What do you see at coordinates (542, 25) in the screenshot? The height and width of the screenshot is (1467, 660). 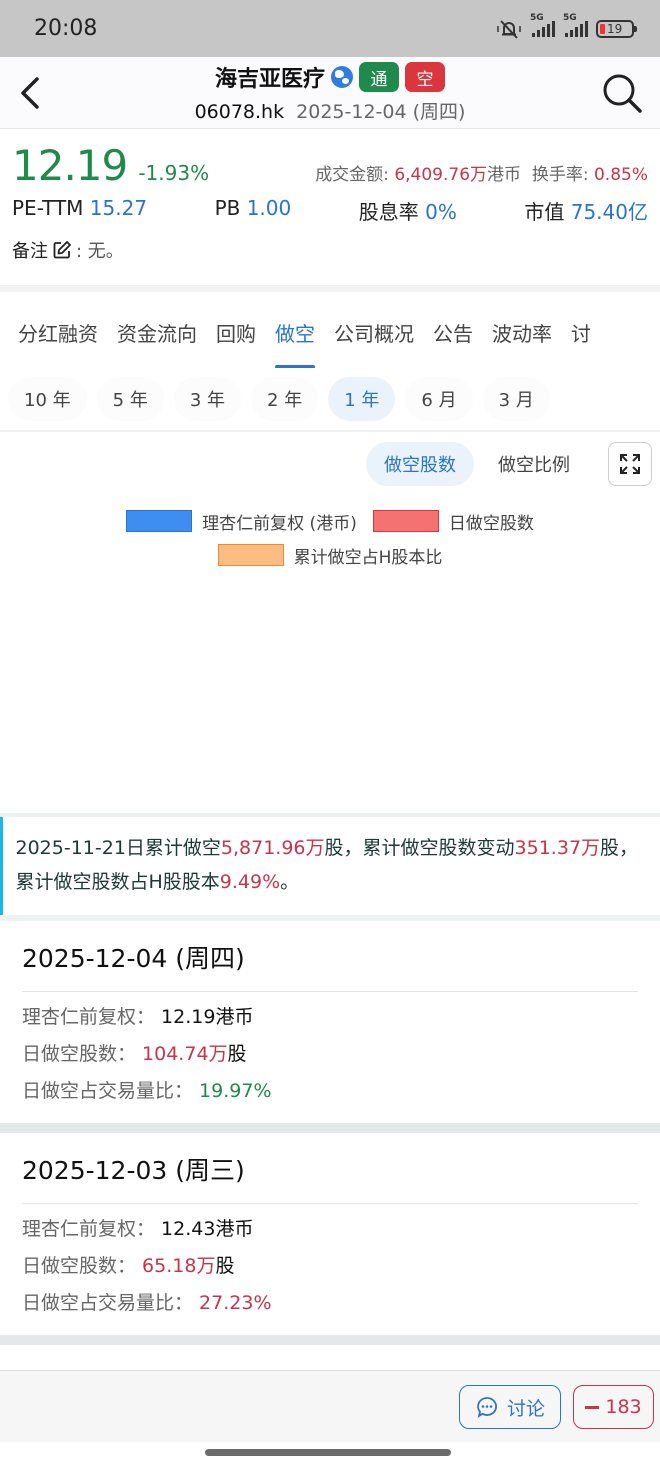 I see `signal-icon-1: 5G` at bounding box center [542, 25].